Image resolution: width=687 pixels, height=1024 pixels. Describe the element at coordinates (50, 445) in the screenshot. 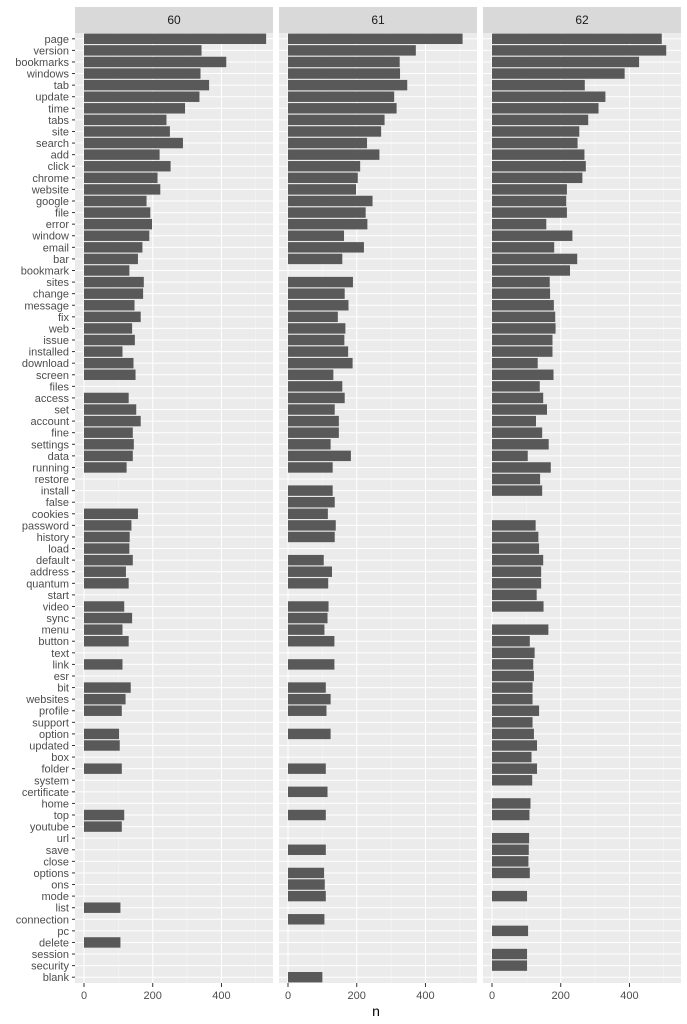

I see `category-label: settings` at that location.